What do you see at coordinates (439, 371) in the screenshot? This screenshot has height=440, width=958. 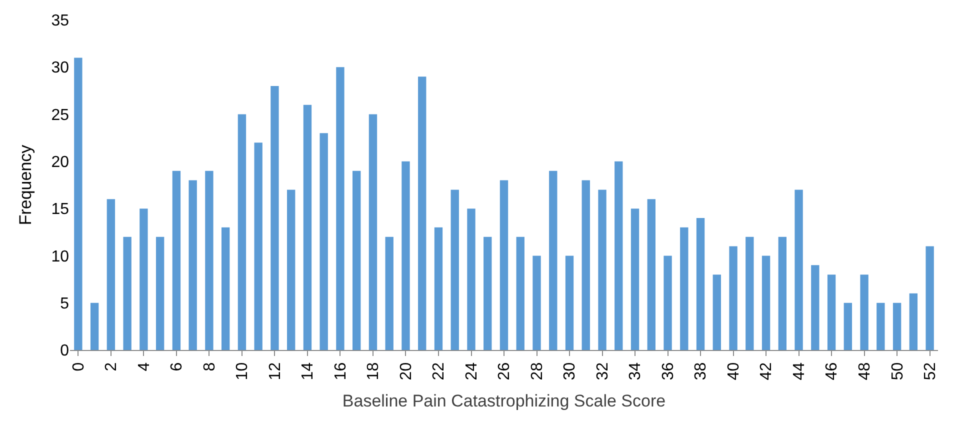 I see `x-tick-label: 22` at bounding box center [439, 371].